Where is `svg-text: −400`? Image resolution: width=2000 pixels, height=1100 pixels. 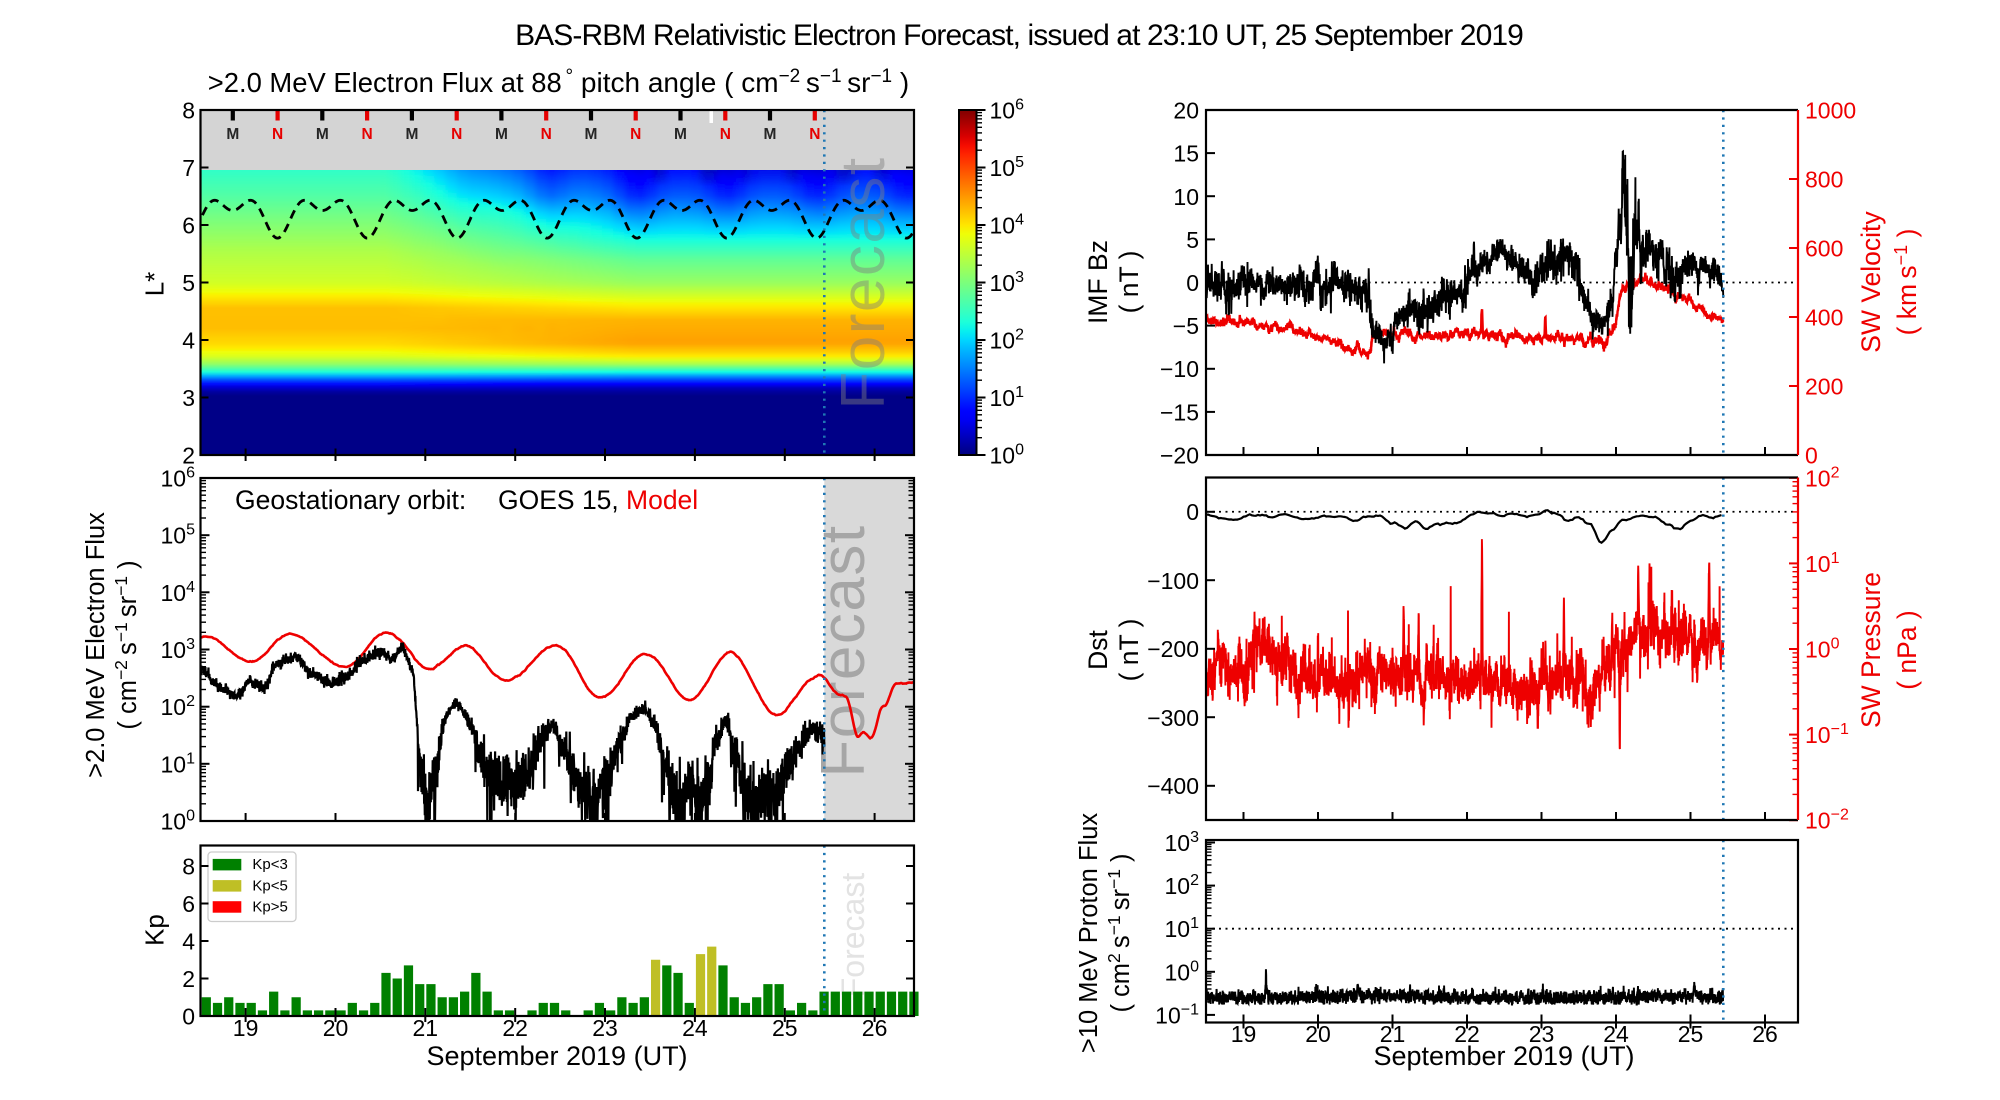
svg-text: −400 is located at coordinates (1173, 786).